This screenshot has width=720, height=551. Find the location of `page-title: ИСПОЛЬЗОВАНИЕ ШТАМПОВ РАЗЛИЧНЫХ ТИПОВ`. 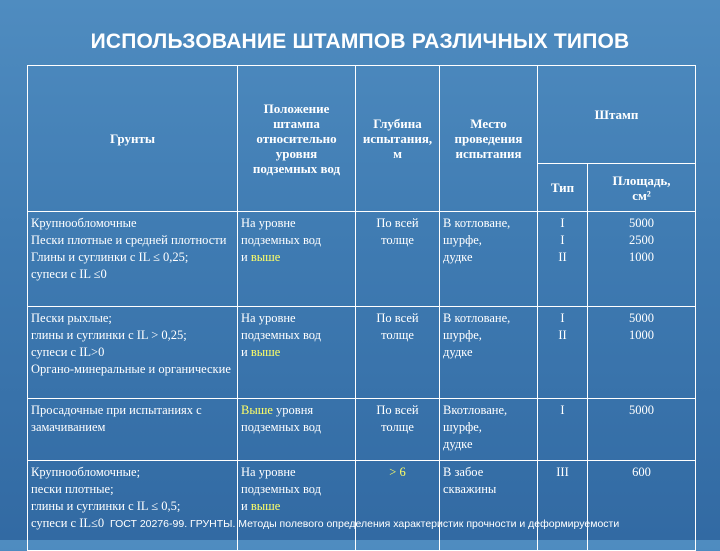

page-title: ИСПОЛЬЗОВАНИЕ ШТАМПОВ РАЗЛИЧНЫХ ТИПОВ is located at coordinates (360, 41).